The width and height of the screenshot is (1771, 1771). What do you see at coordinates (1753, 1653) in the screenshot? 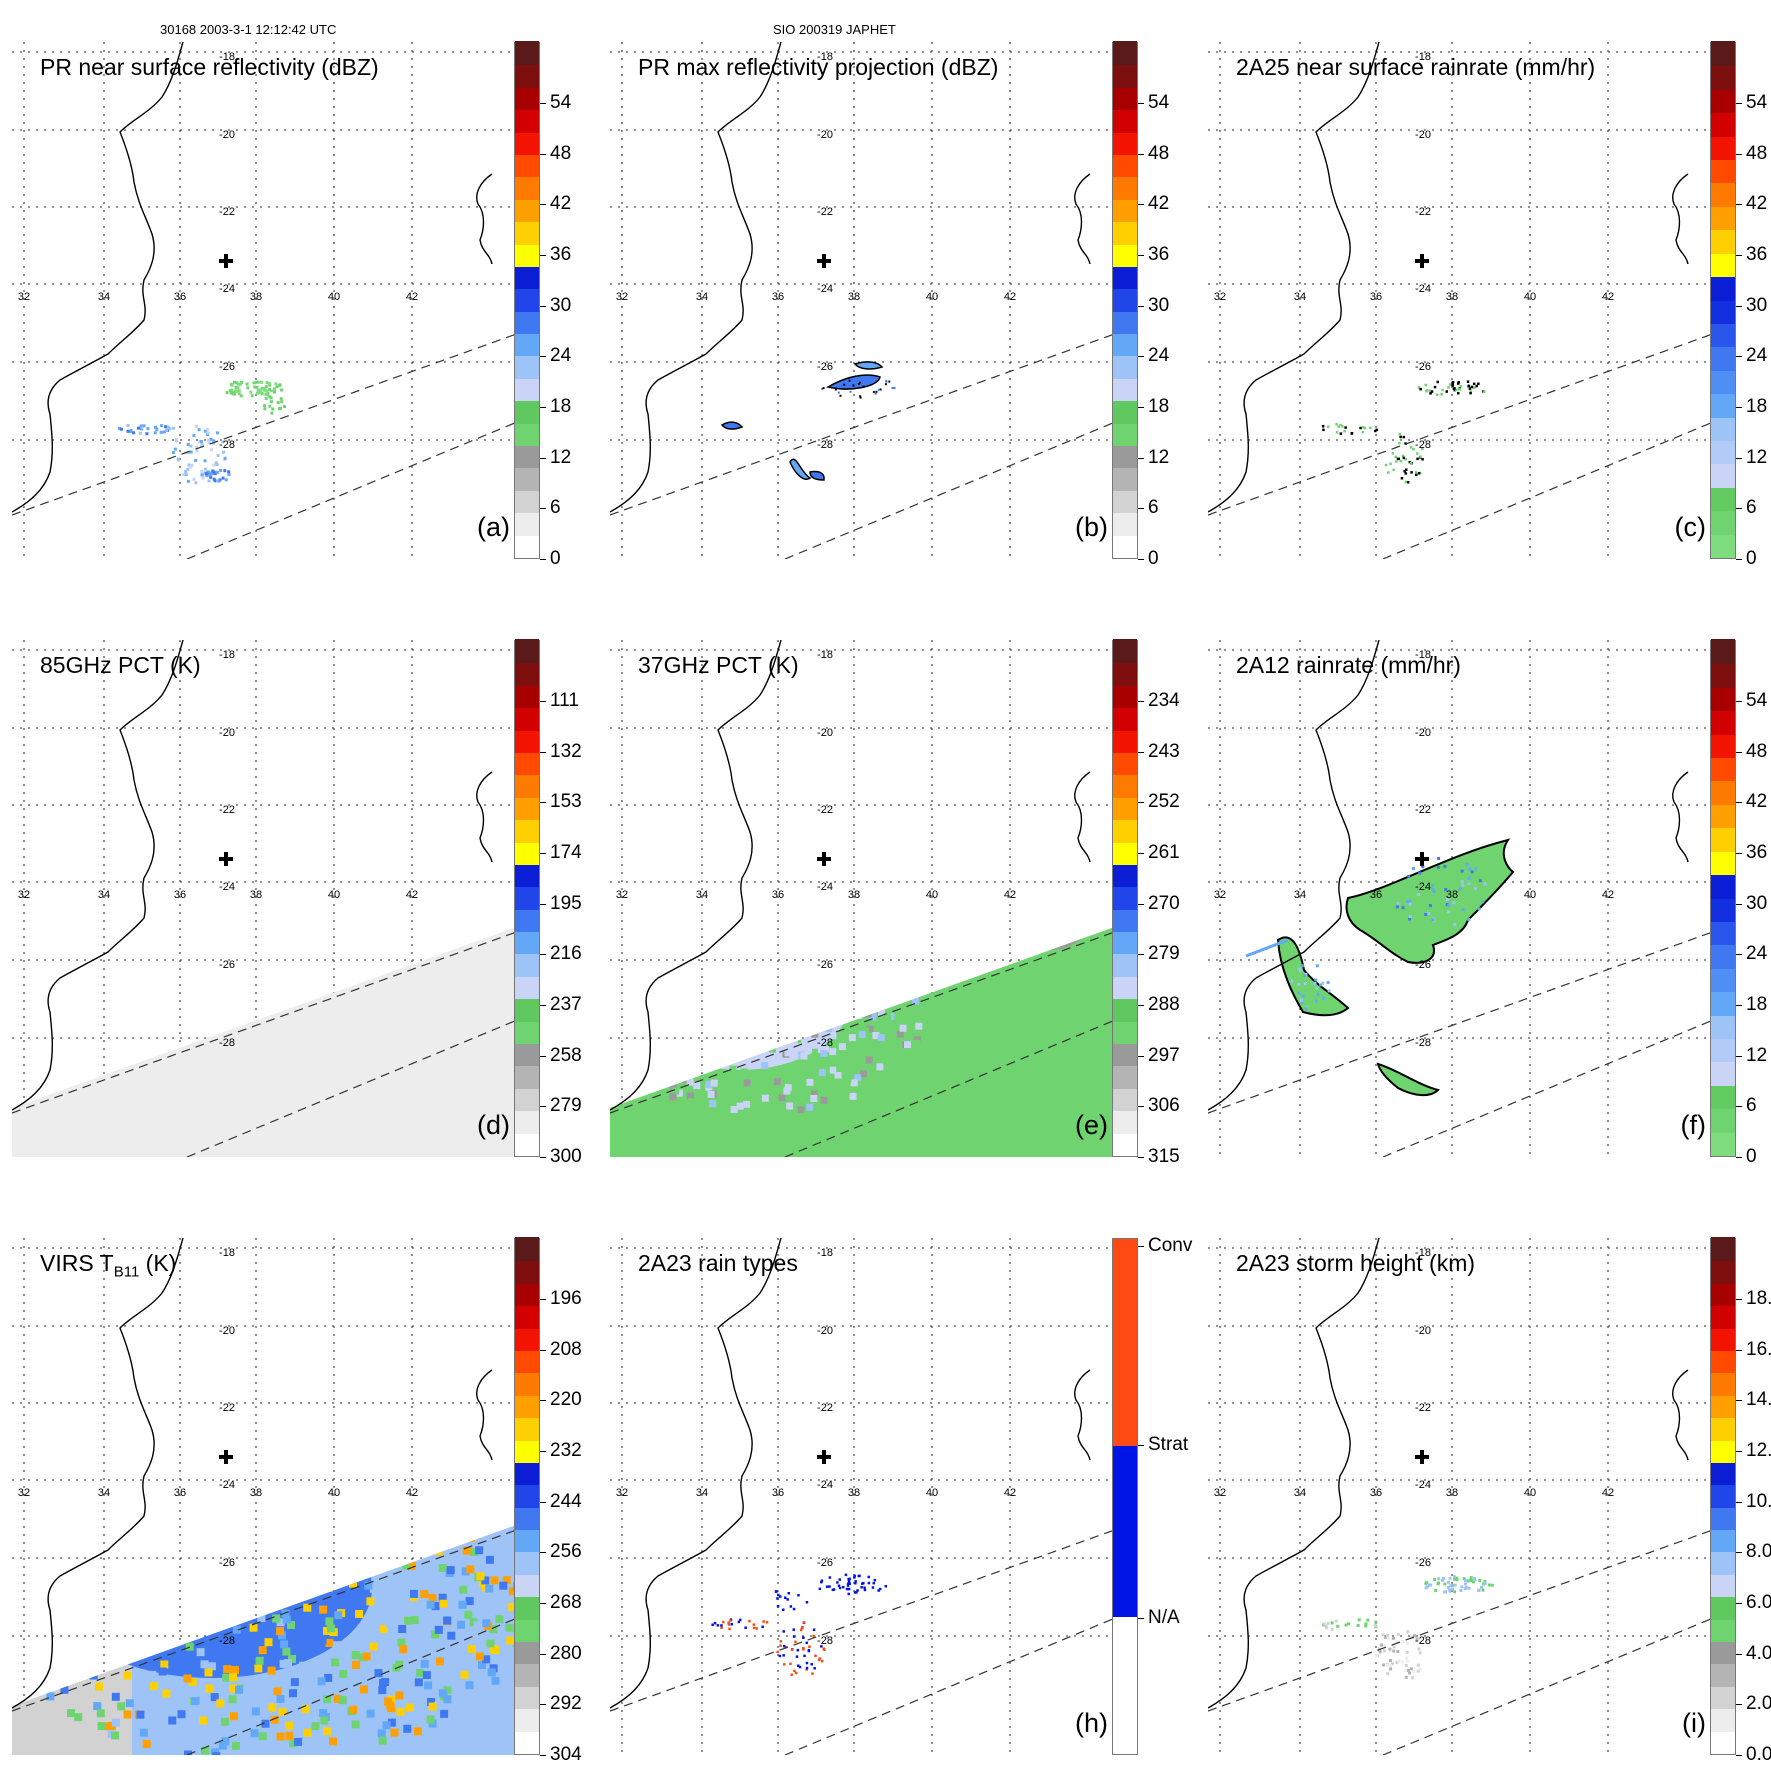
I see `colorbar-tick-label: 4.0` at bounding box center [1753, 1653].